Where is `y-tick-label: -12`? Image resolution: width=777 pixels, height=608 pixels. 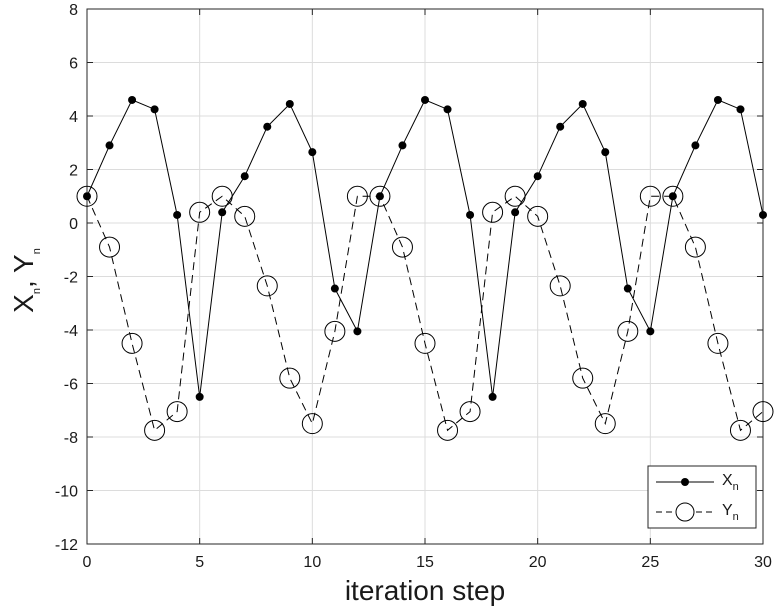
y-tick-label: -12 is located at coordinates (66, 545).